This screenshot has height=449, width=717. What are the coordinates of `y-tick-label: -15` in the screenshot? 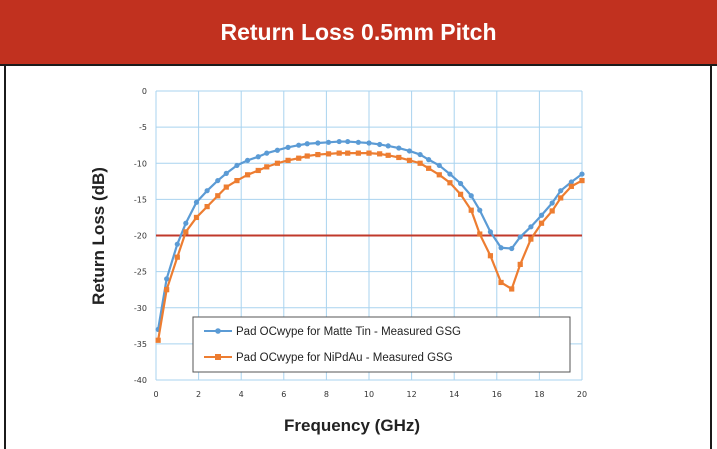 It's located at (140, 199).